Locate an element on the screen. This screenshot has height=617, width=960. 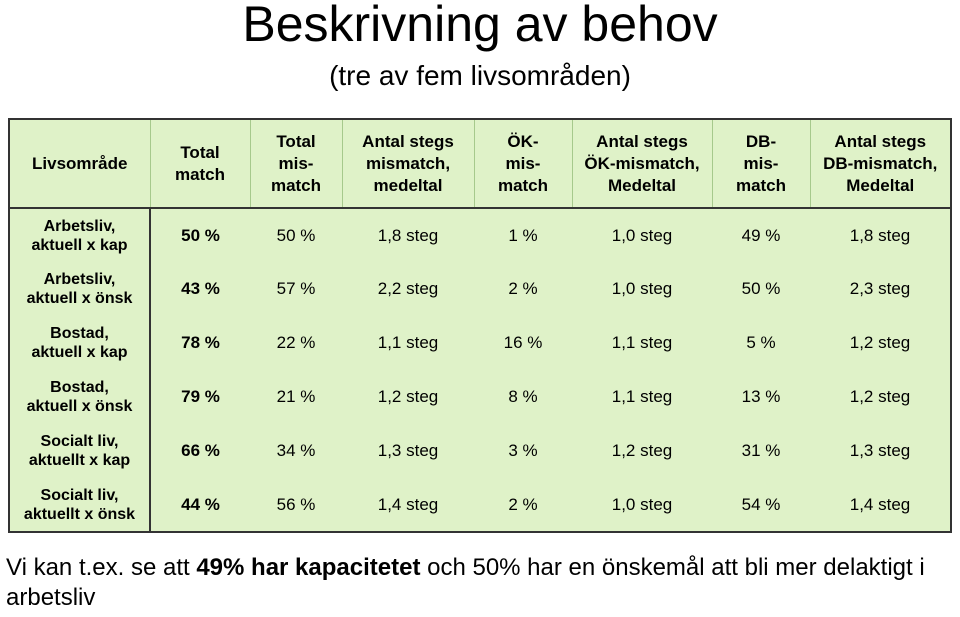
table-cell: 1 % is located at coordinates (523, 235).